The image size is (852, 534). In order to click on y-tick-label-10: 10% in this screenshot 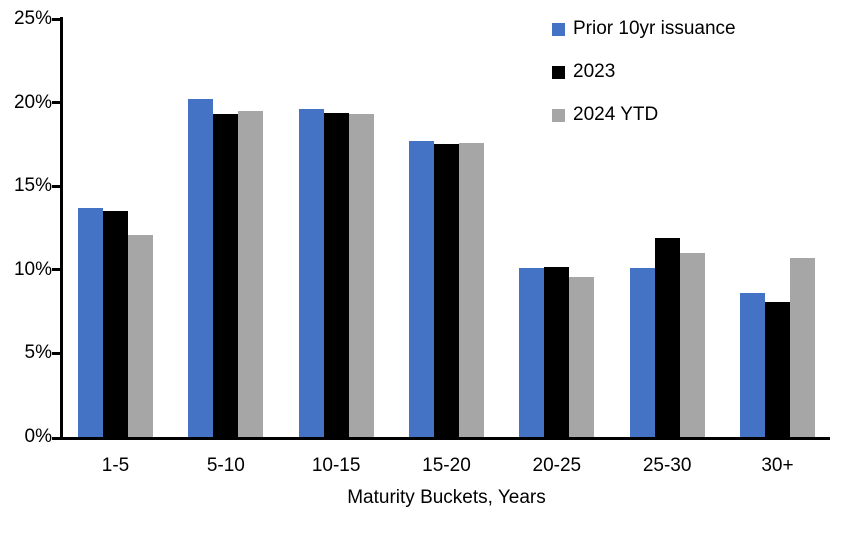, I will do `click(32, 269)`.